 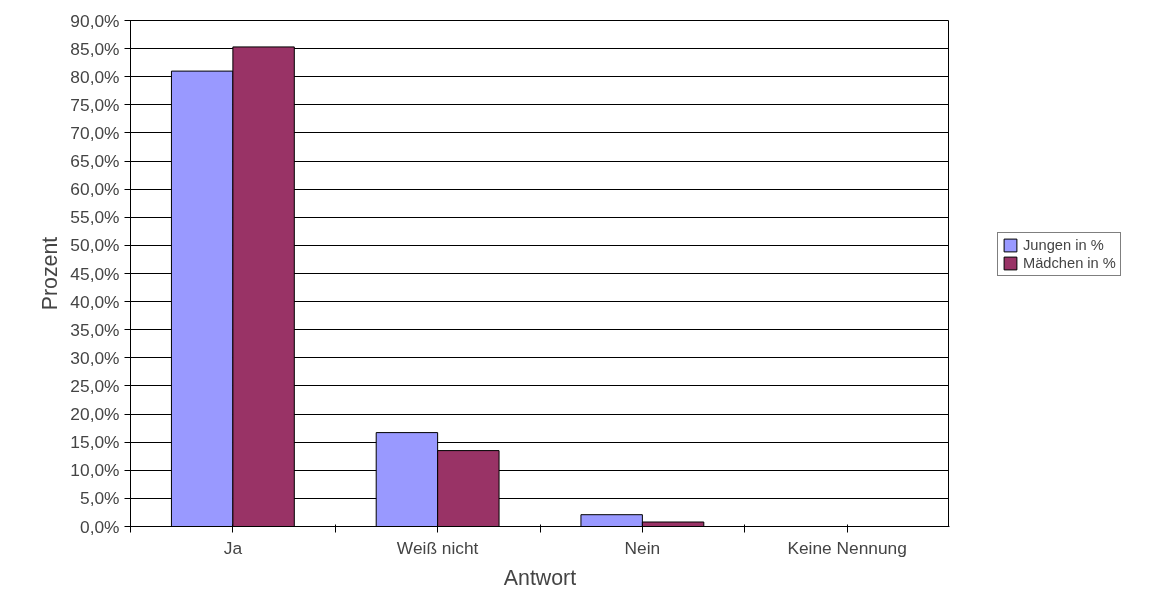 I want to click on y-tick-label: 90,0%, so click(x=95, y=20).